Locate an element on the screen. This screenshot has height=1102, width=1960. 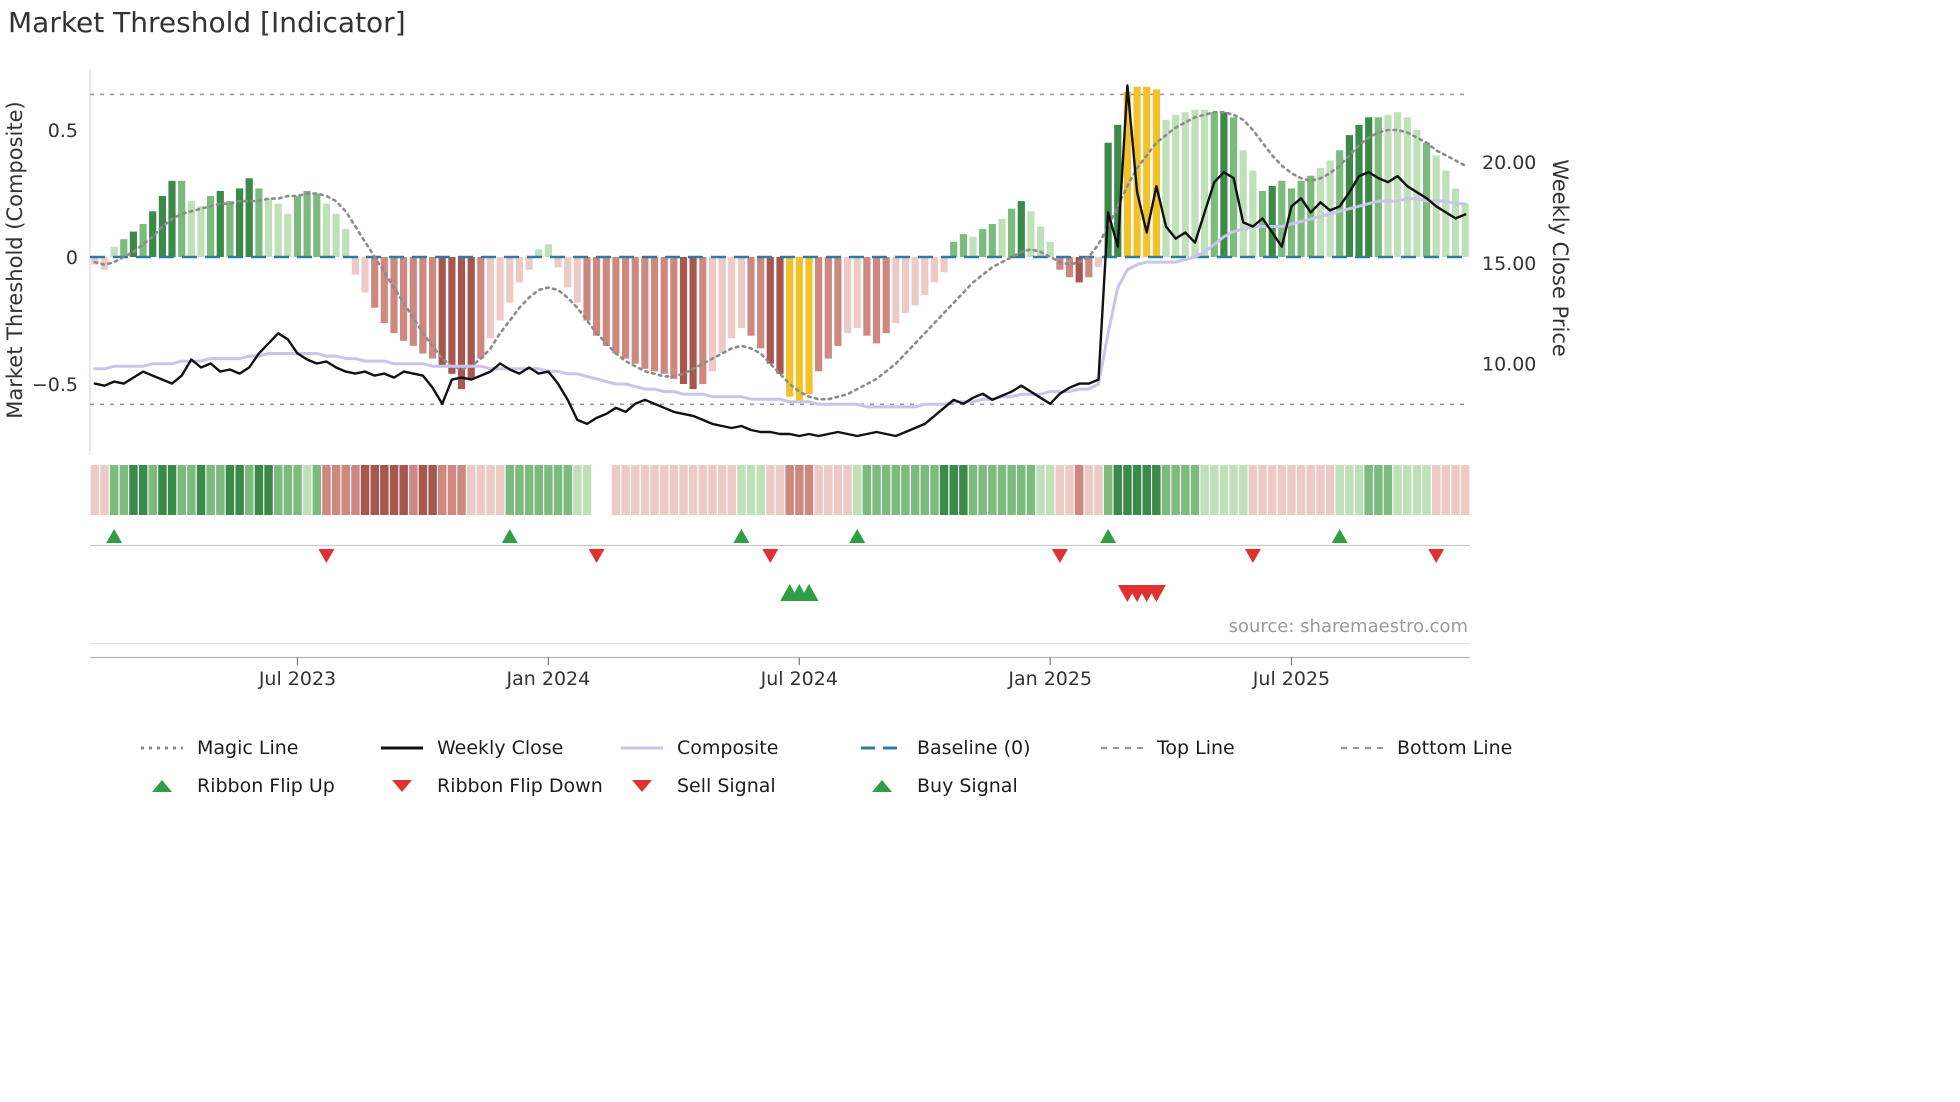
triangle-up-shape is located at coordinates (882, 786).